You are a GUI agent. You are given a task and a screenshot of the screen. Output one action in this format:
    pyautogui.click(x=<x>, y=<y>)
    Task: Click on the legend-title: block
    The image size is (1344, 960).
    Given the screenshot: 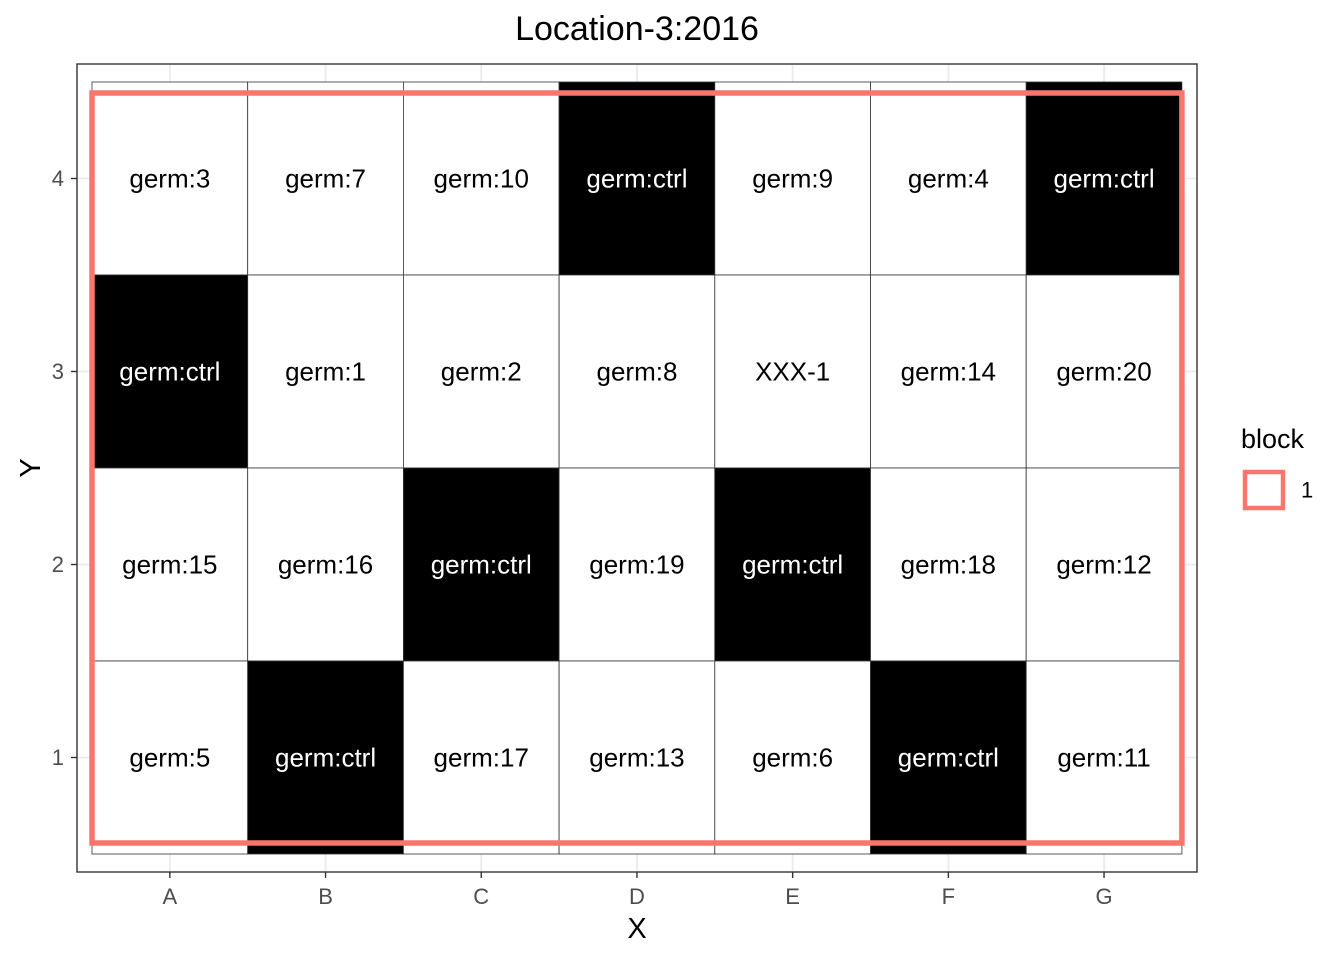 What is the action you would take?
    pyautogui.click(x=1273, y=439)
    